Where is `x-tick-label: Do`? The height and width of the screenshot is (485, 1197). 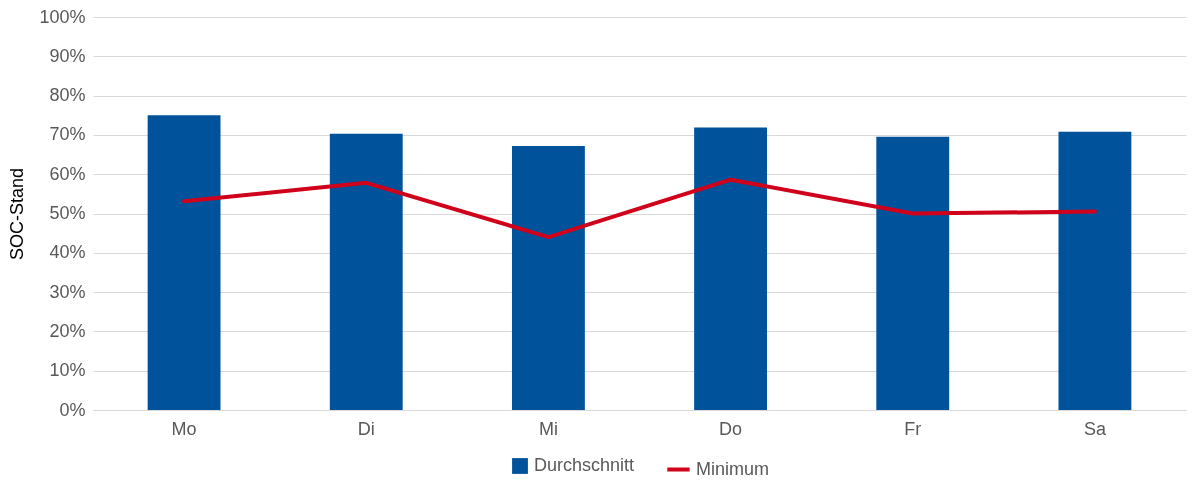 x-tick-label: Do is located at coordinates (731, 428).